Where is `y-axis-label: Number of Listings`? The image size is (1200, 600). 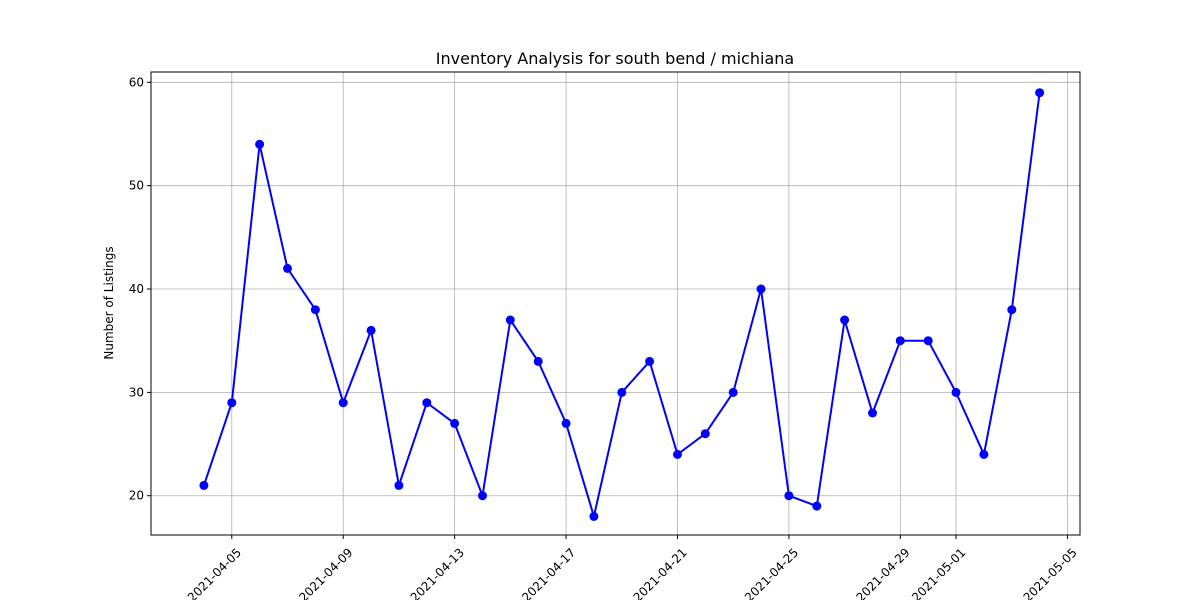
y-axis-label: Number of Listings is located at coordinates (109, 302).